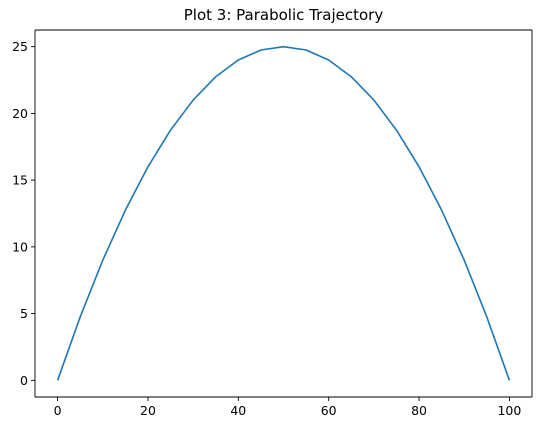  What do you see at coordinates (284, 15) in the screenshot?
I see `chart-title: Plot 3: Parabolic Trajectory` at bounding box center [284, 15].